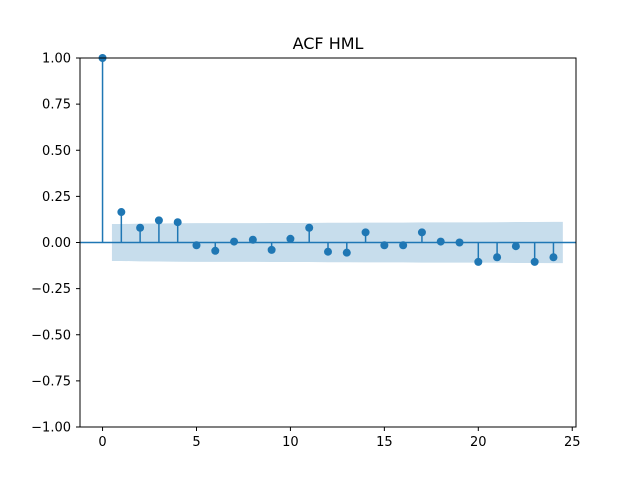  I want to click on x-tick-label: 5, so click(196, 442).